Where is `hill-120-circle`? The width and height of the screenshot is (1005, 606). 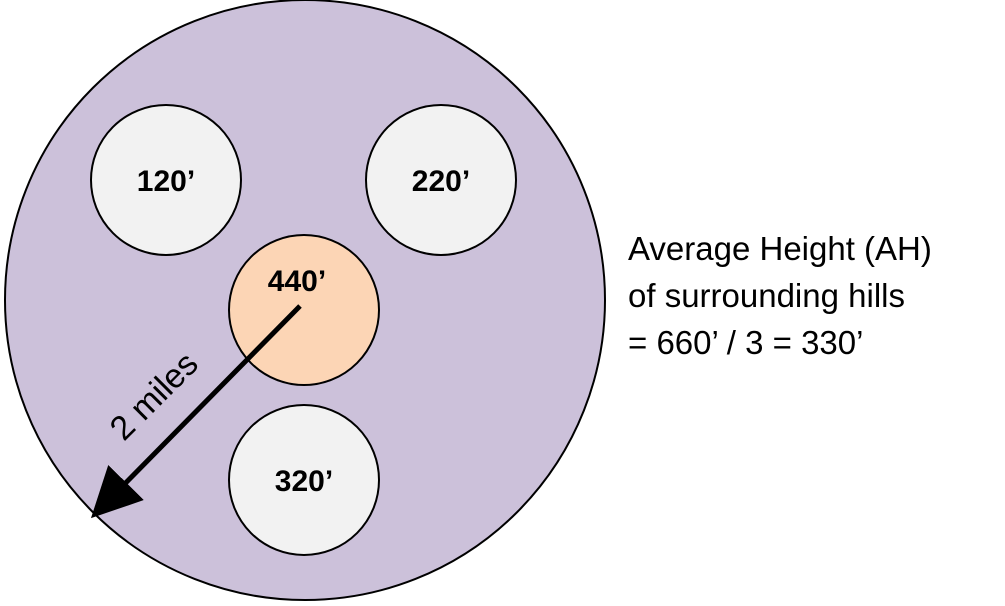
hill-120-circle is located at coordinates (166, 180).